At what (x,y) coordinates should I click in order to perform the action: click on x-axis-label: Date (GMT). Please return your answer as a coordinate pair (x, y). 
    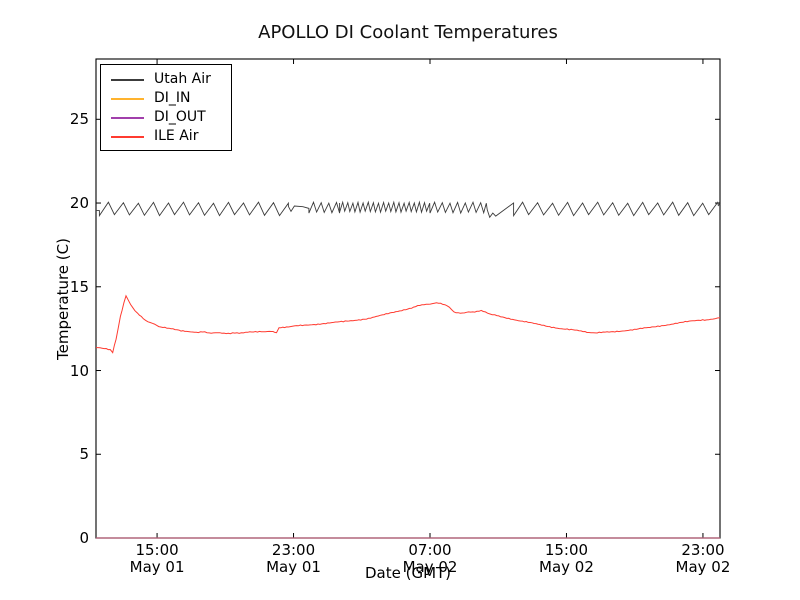
    Looking at the image, I should click on (408, 573).